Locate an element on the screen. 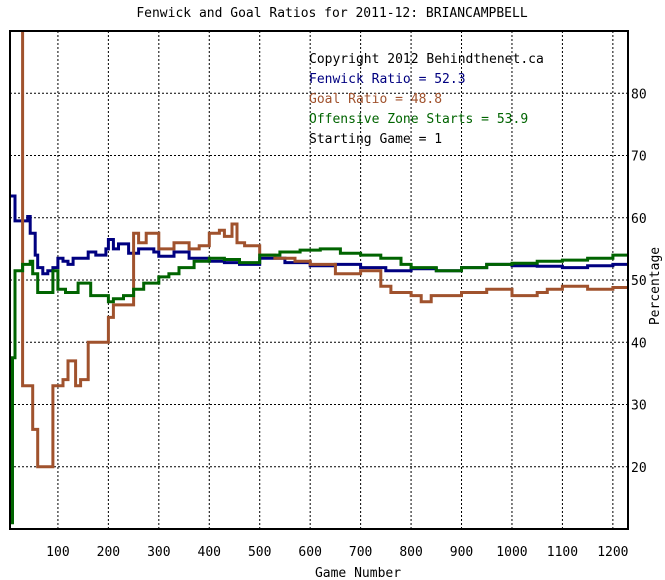  x-tick-label: 100 is located at coordinates (57, 552).